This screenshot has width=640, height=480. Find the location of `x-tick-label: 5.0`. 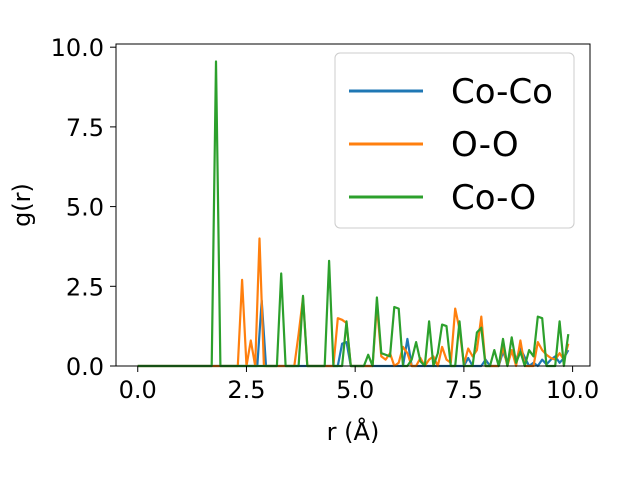

x-tick-label: 5.0 is located at coordinates (355, 390).